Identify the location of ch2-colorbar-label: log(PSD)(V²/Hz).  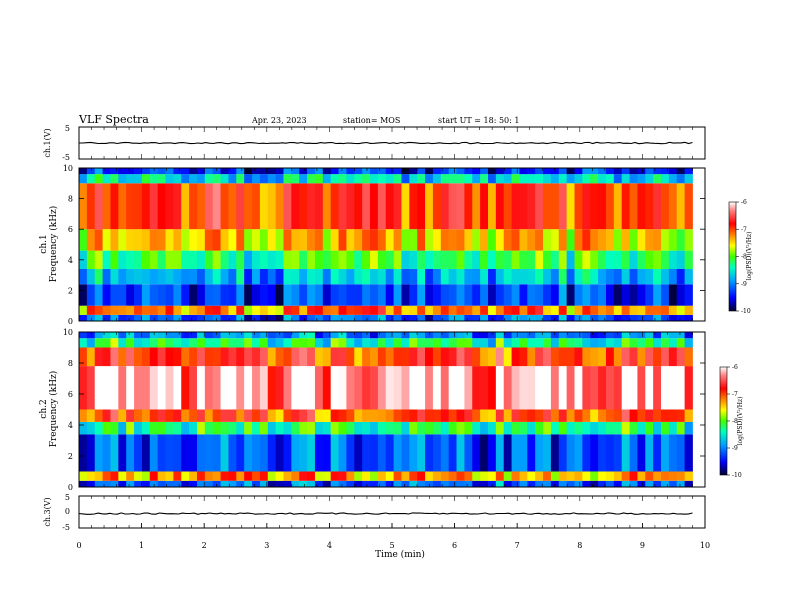
(740, 421).